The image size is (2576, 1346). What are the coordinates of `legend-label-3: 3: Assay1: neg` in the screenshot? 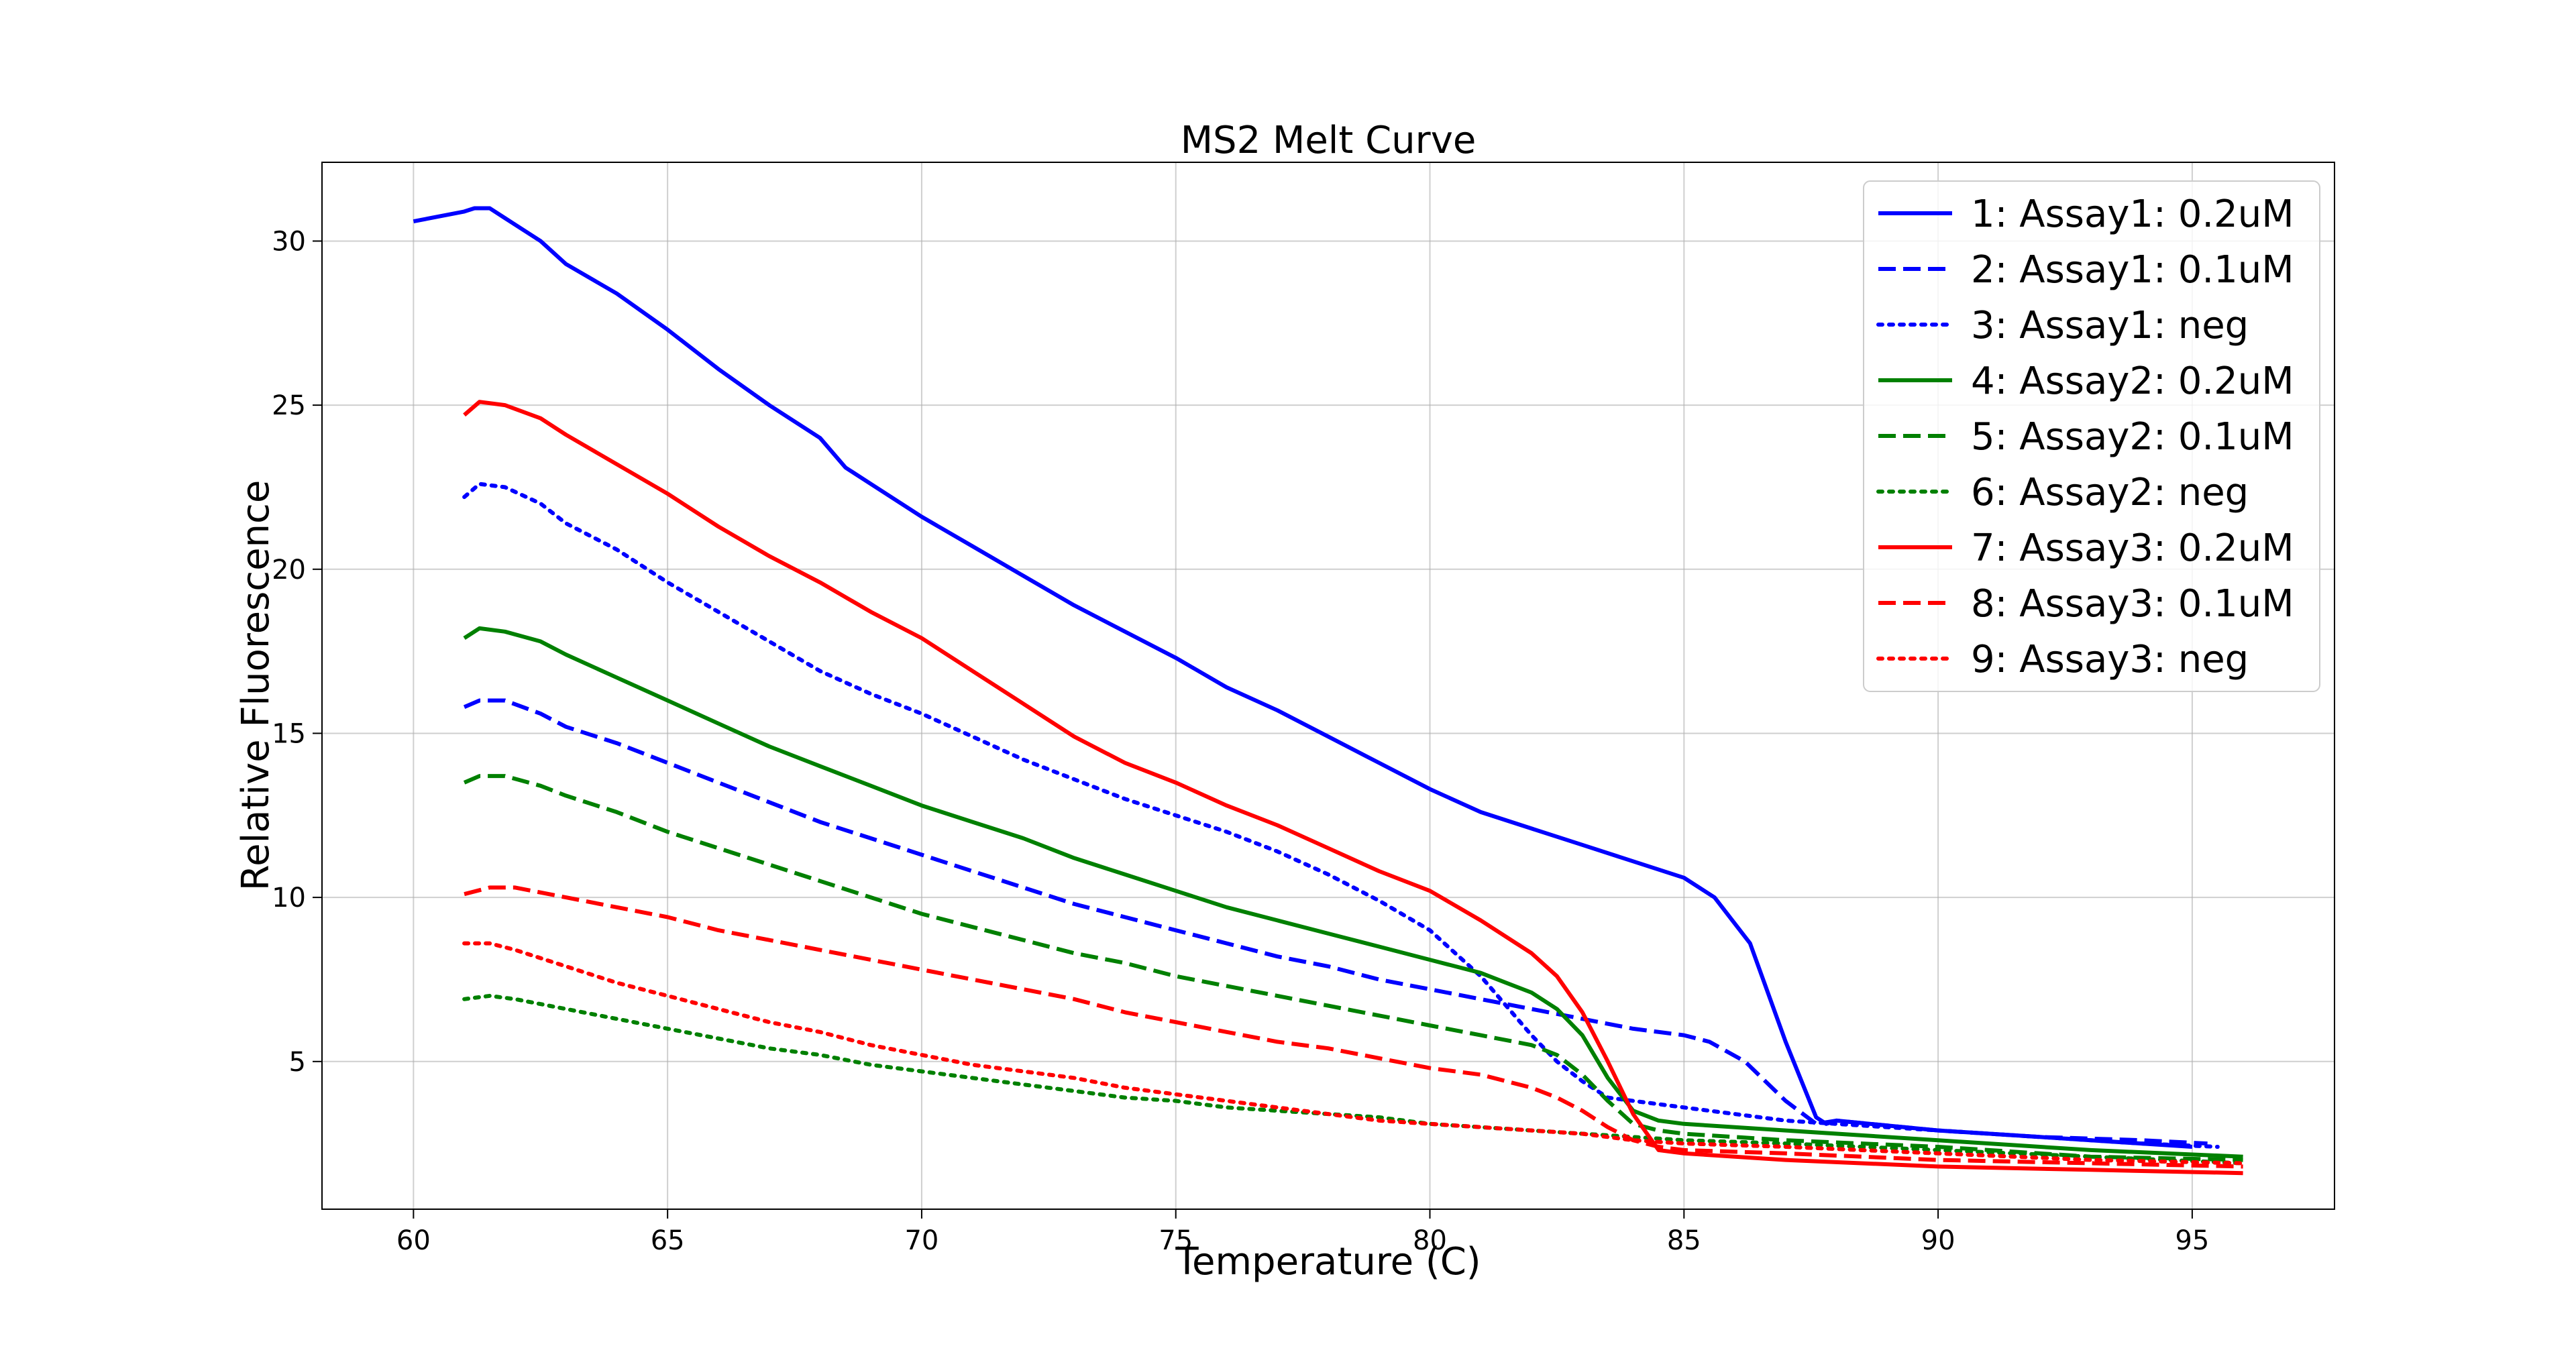 It's located at (2110, 325).